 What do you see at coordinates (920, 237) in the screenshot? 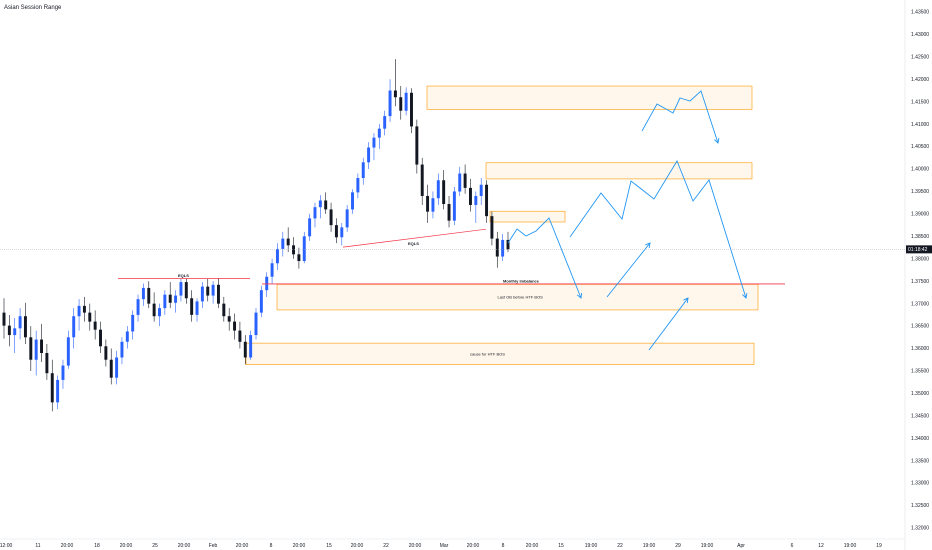
I see `price-tick-label: 1.38500` at bounding box center [920, 237].